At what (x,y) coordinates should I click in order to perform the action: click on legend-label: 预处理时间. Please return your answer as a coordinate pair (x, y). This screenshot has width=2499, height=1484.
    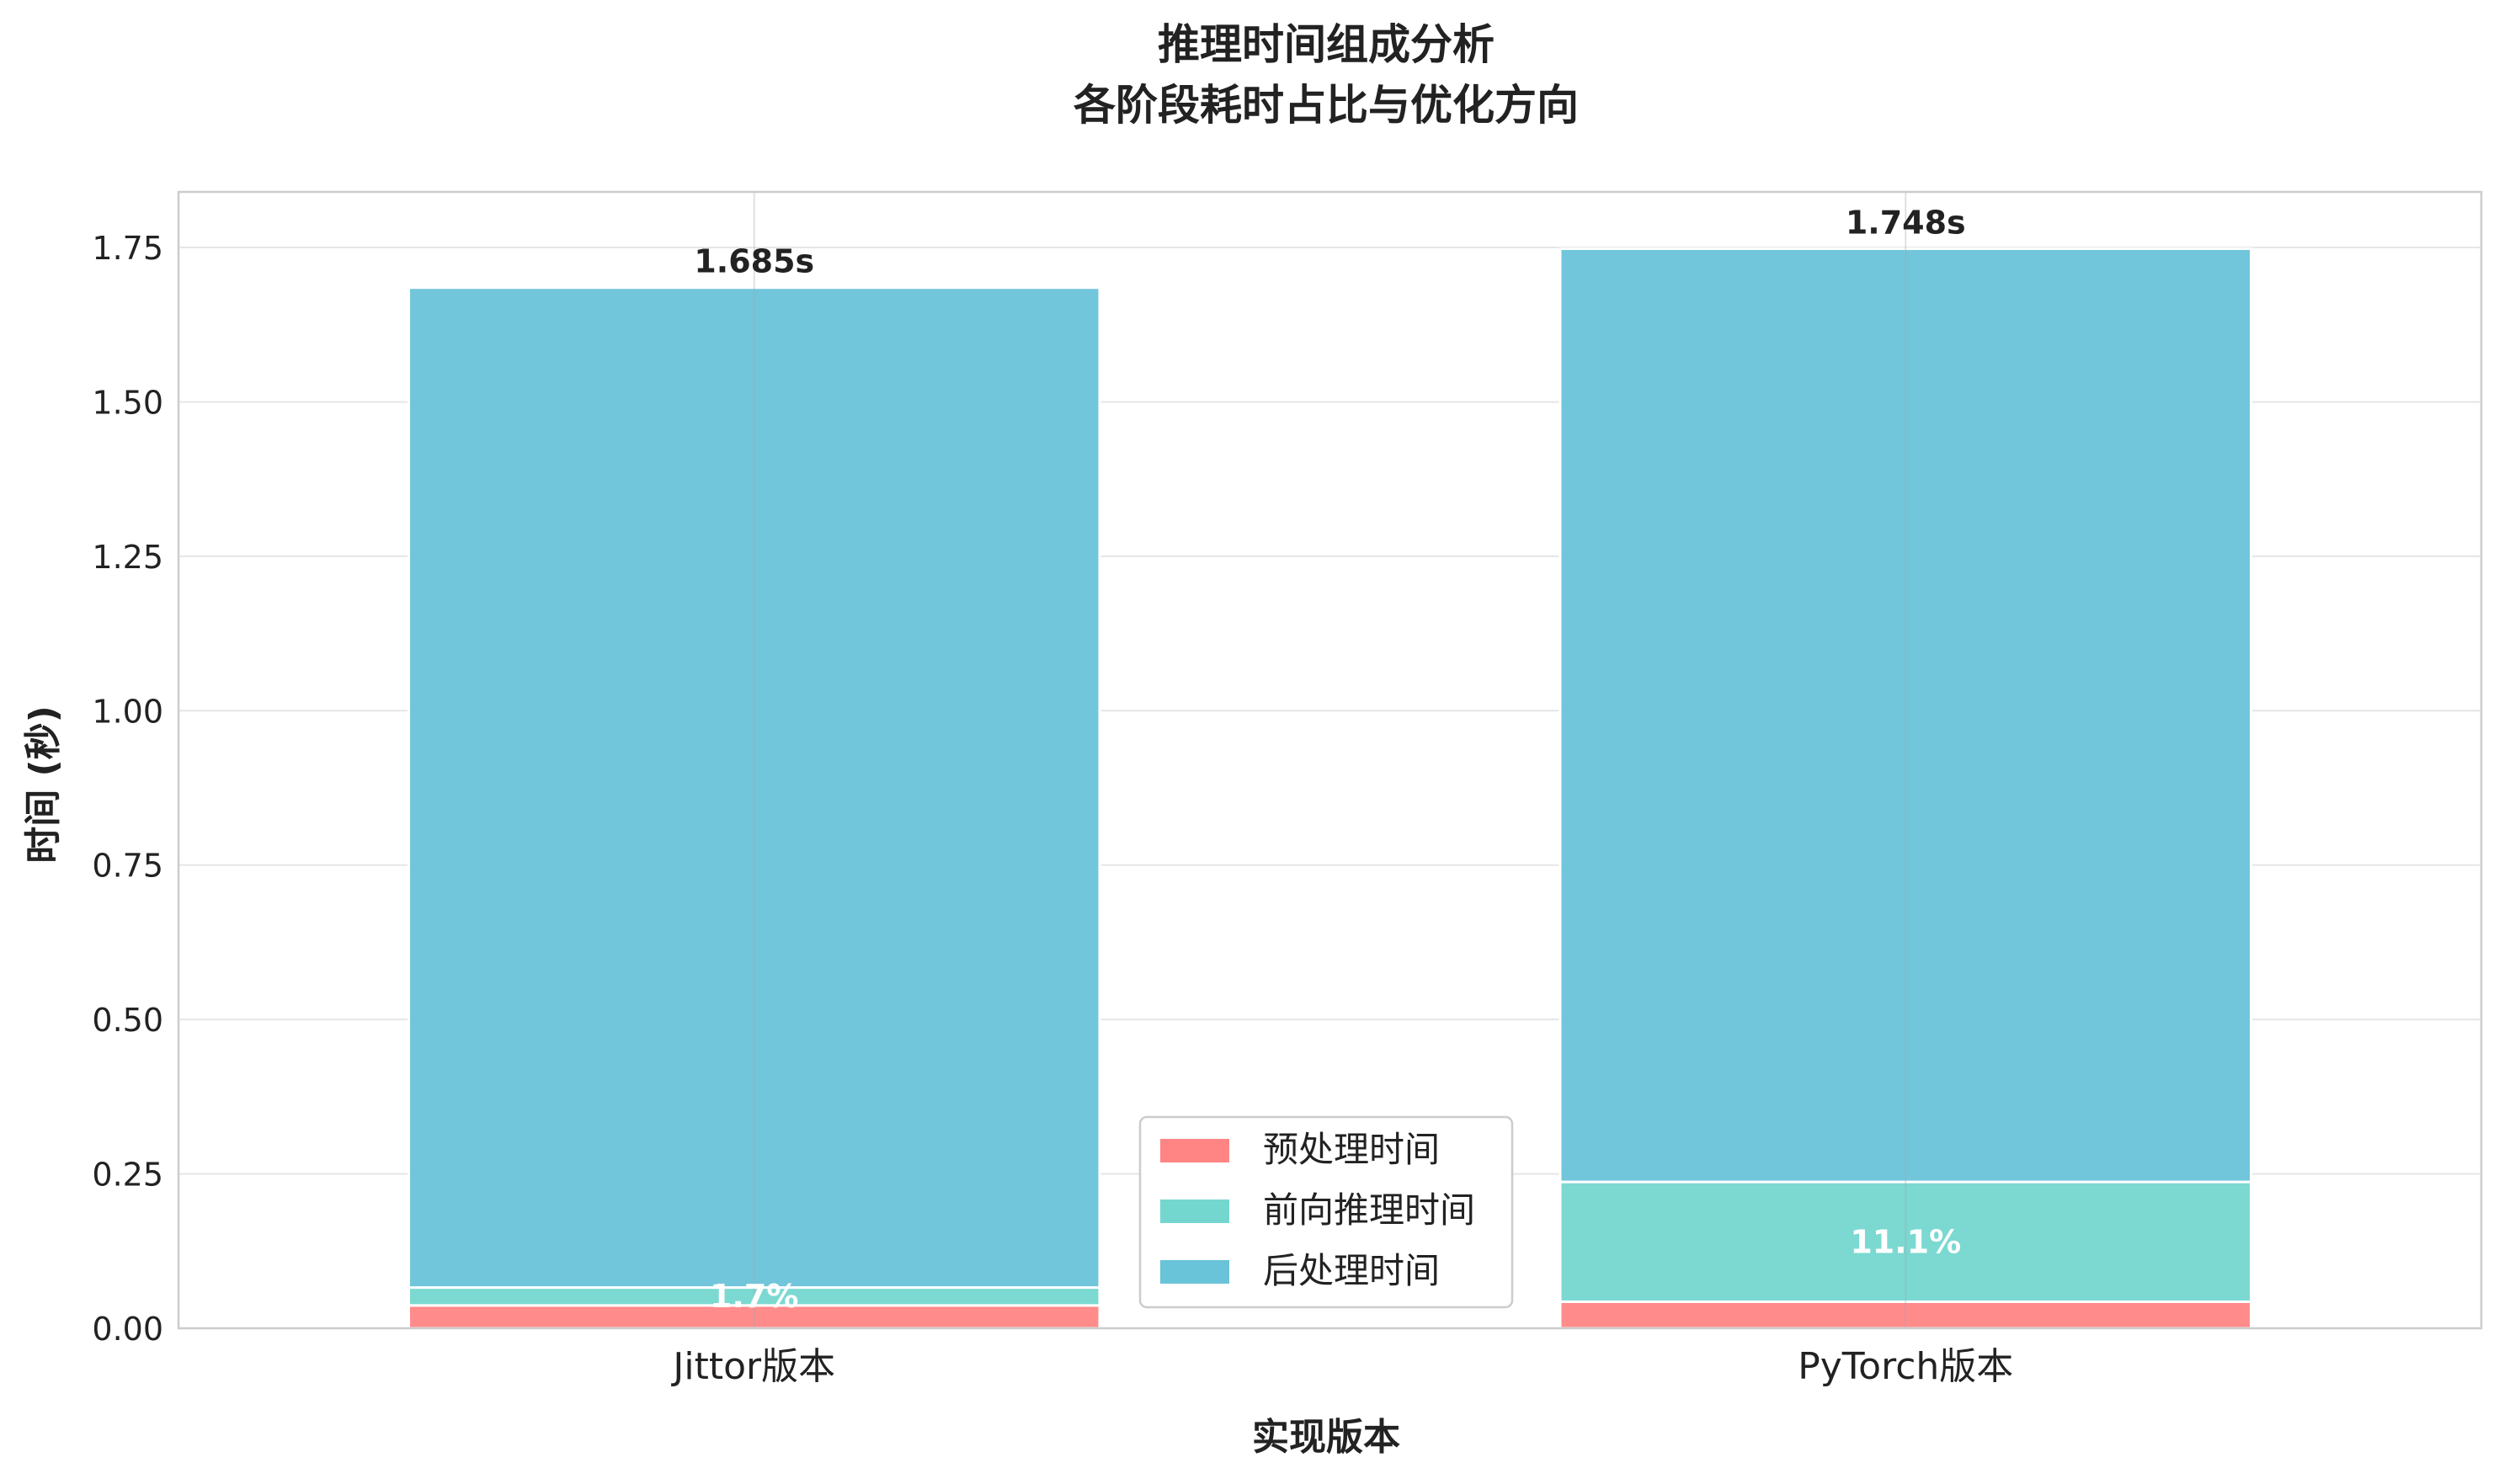
    Looking at the image, I should click on (1351, 1149).